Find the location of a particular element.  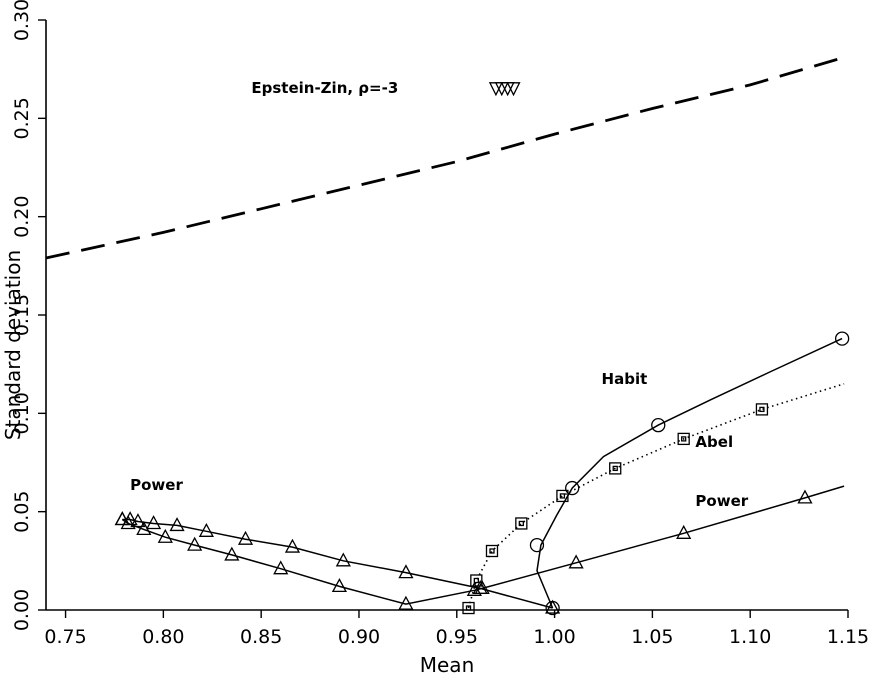

y-tick-label: 0.10 is located at coordinates (22, 413).